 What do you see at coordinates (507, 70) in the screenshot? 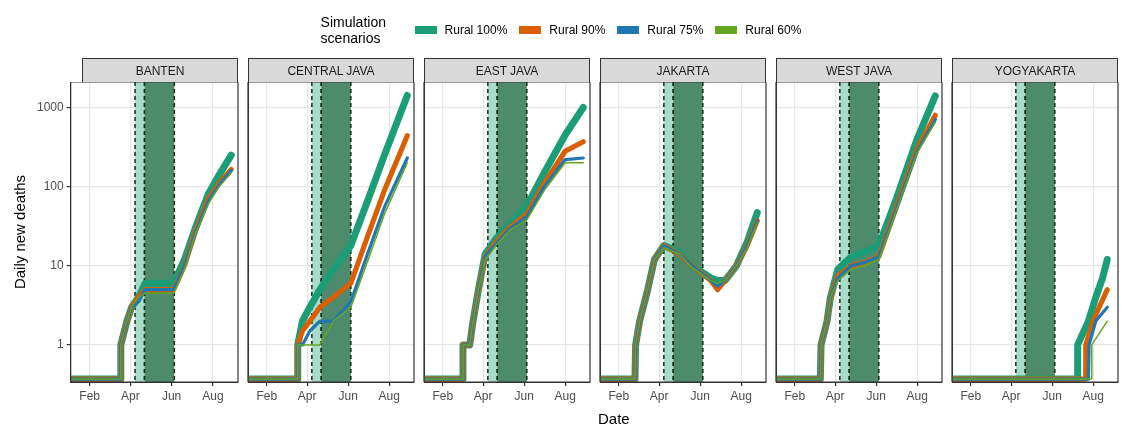
I see `chart-title: EAST JAVA` at bounding box center [507, 70].